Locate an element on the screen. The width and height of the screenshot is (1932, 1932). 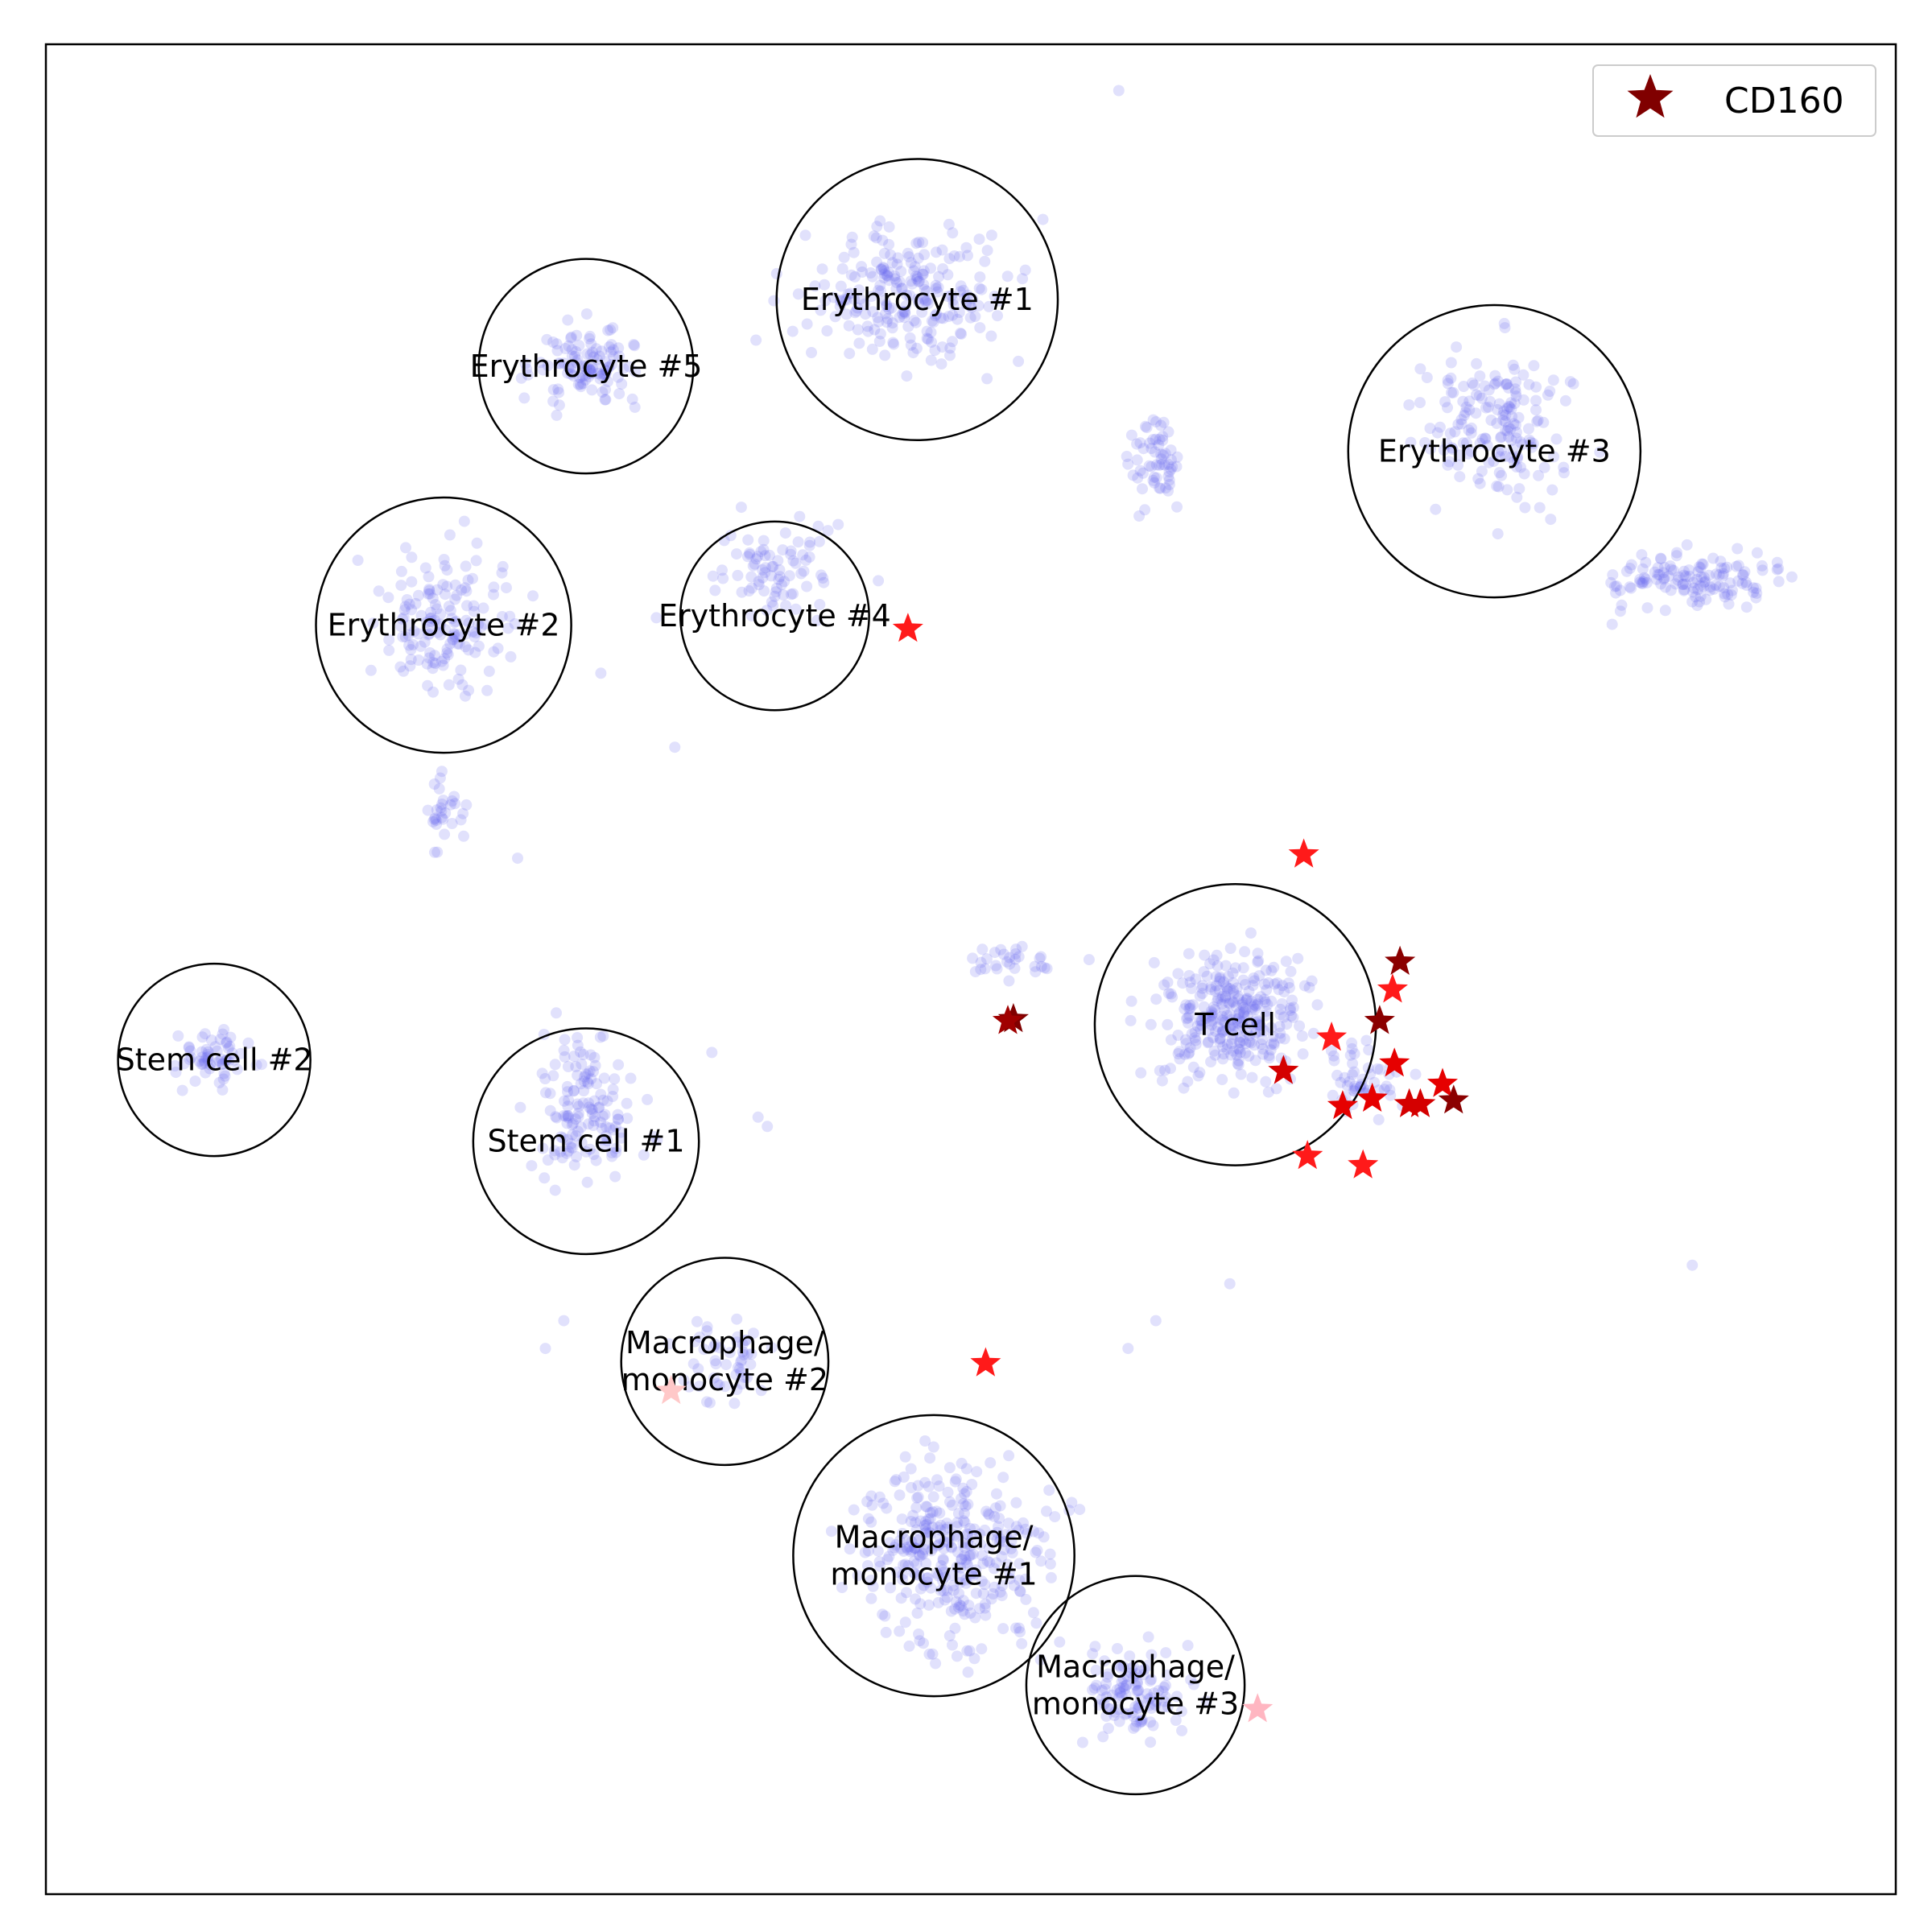
cluster-label: Erythrocyte #1 is located at coordinates (917, 299).